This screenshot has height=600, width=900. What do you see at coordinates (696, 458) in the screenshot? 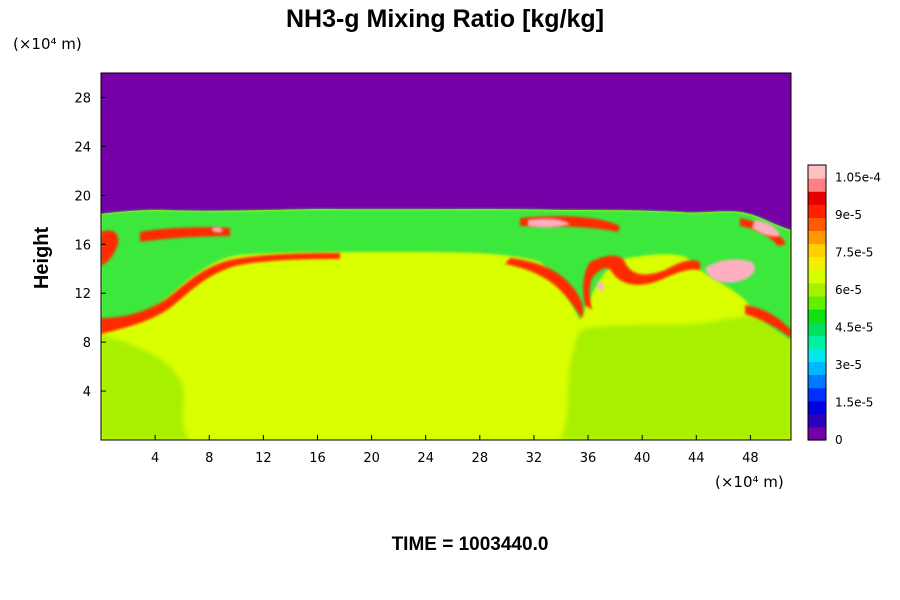
I see `x-tick-label: 44` at bounding box center [696, 458].